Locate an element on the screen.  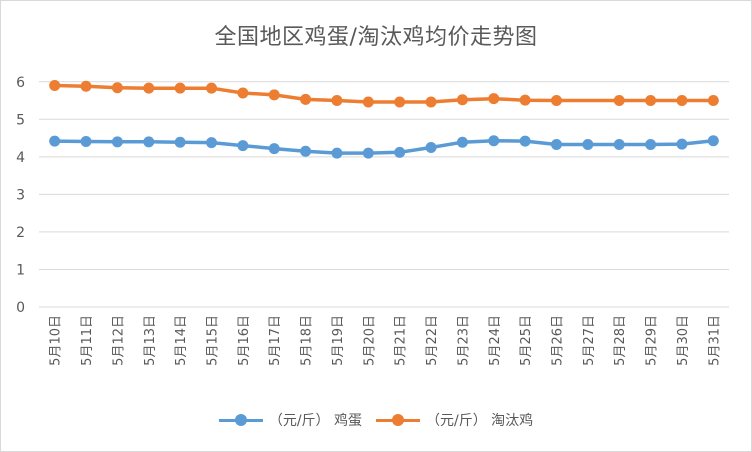
x-tick-label: 5月25日 is located at coordinates (526, 340).